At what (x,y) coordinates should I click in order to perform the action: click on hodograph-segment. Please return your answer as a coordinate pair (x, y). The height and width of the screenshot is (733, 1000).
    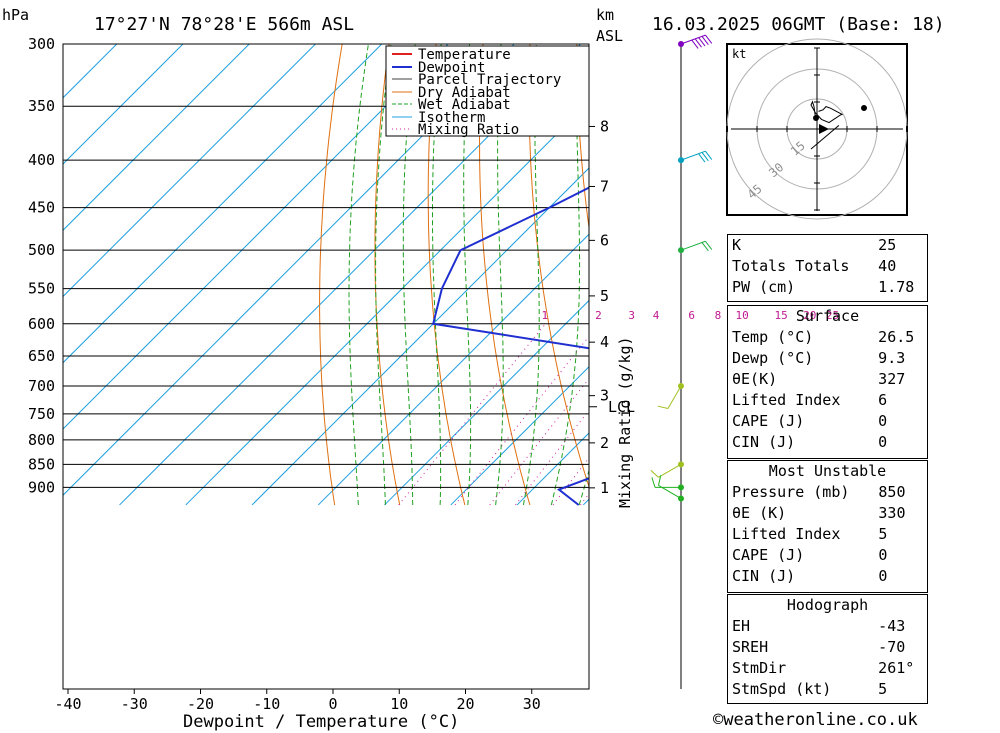
    Looking at the image, I should click on (825, 137).